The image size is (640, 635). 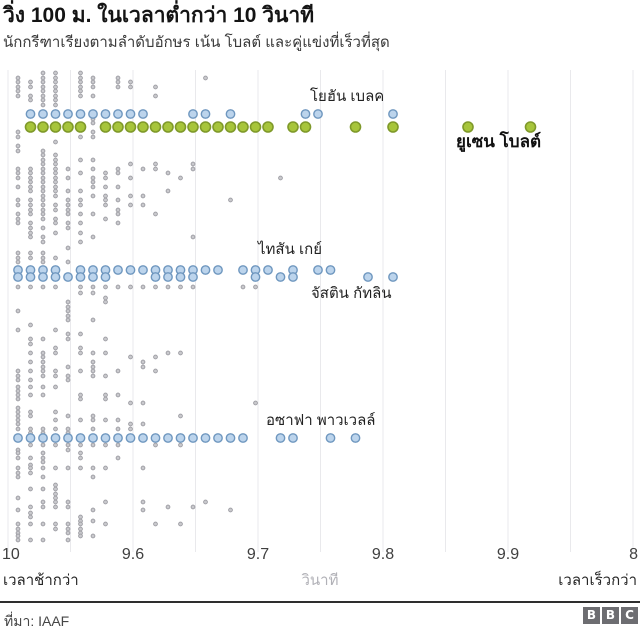 I want to click on x-tick-label: 9.7, so click(x=258, y=554).